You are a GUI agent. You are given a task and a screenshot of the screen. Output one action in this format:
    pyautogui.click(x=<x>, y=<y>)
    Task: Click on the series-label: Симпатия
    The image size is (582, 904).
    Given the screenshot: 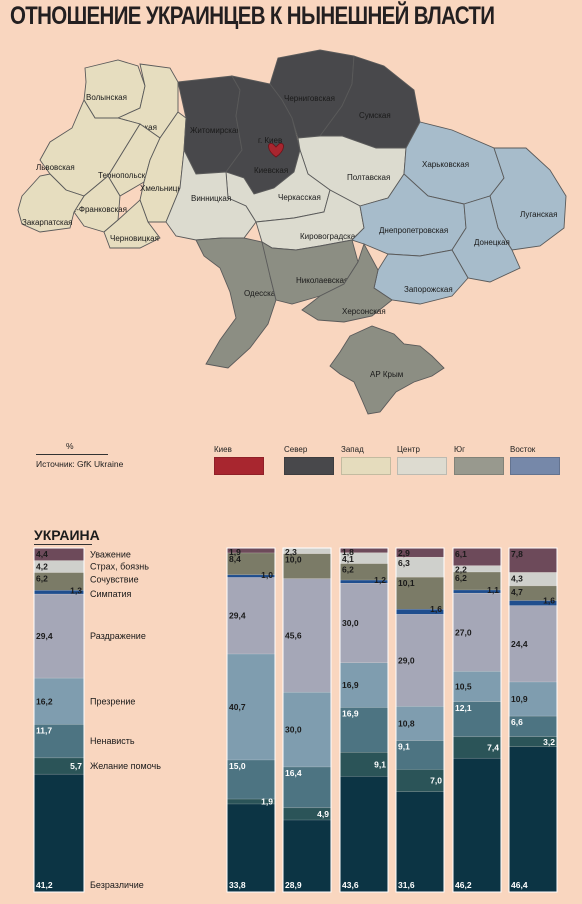 What is the action you would take?
    pyautogui.click(x=111, y=594)
    